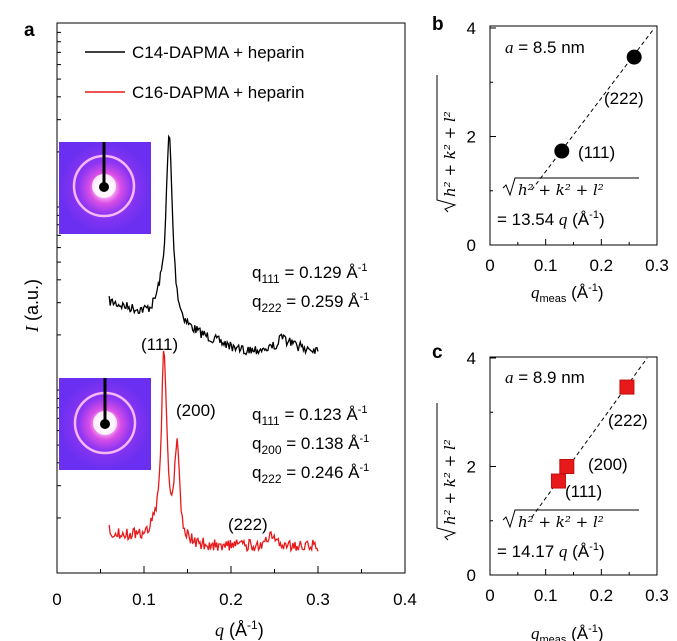 The width and height of the screenshot is (677, 641). Describe the element at coordinates (309, 416) in the screenshot. I see `svg-text: q111 = 0.123 Å-1` at that location.